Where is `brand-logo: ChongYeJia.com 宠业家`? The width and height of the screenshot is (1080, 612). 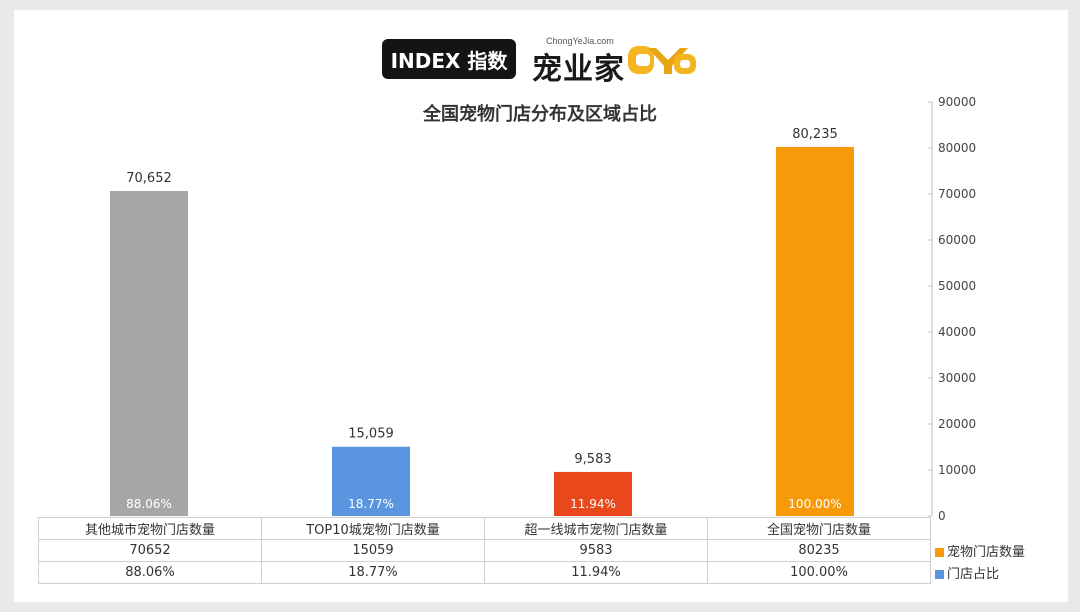 brand-logo: ChongYeJia.com 宠业家 is located at coordinates (617, 61).